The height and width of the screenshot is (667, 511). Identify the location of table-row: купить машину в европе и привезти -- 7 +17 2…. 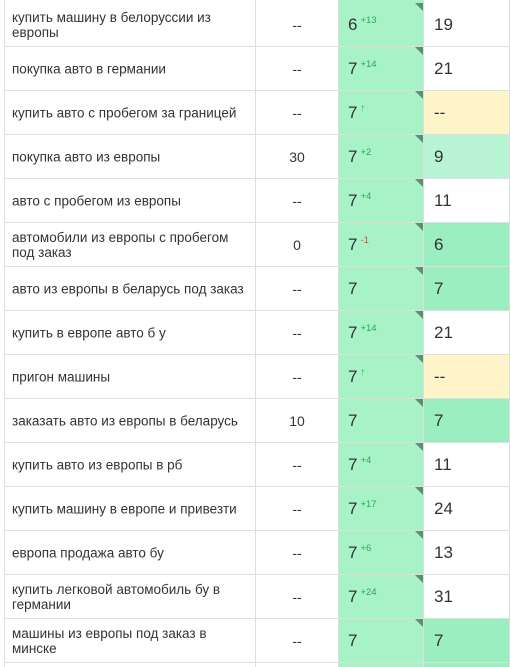
(257, 509).